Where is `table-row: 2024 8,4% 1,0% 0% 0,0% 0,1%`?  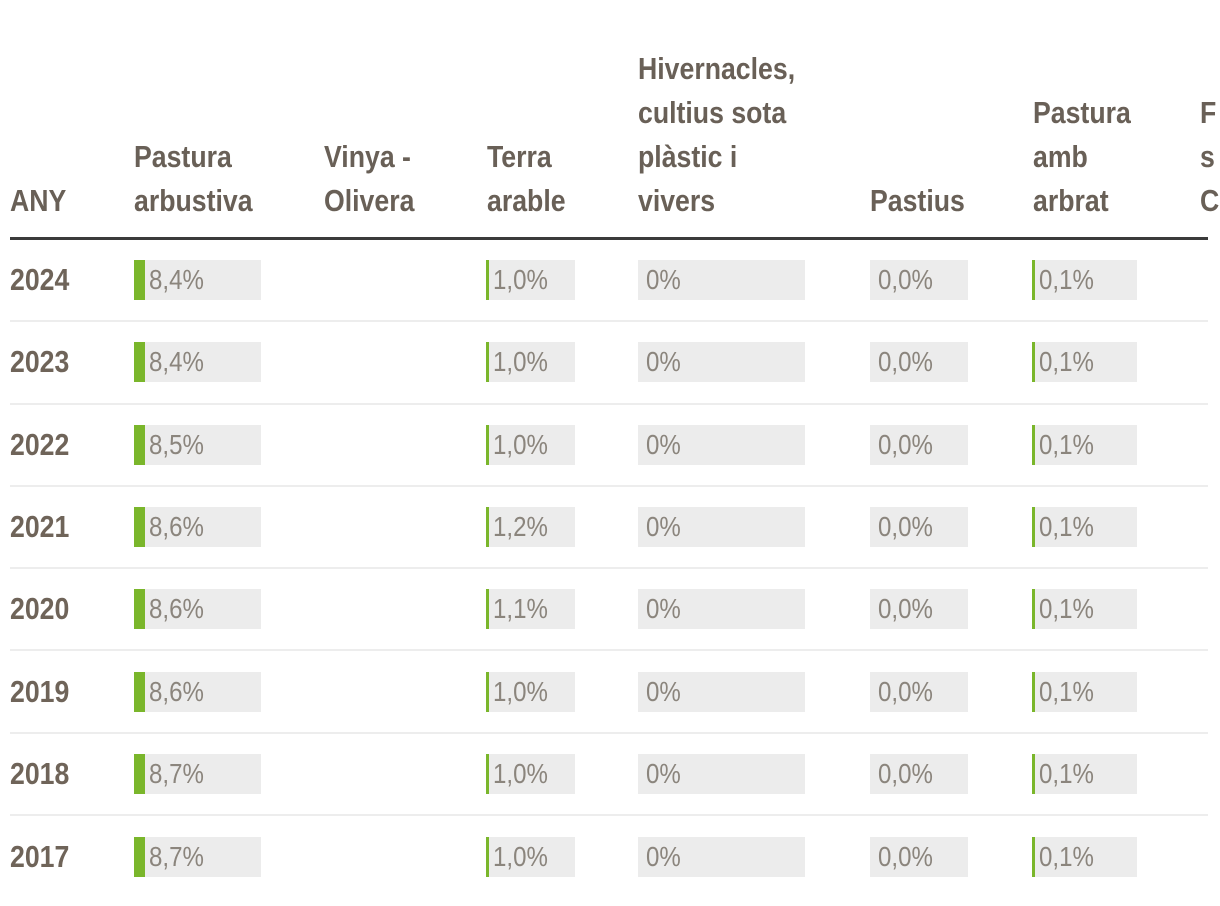 table-row: 2024 8,4% 1,0% 0% 0,0% 0,1% is located at coordinates (609, 281).